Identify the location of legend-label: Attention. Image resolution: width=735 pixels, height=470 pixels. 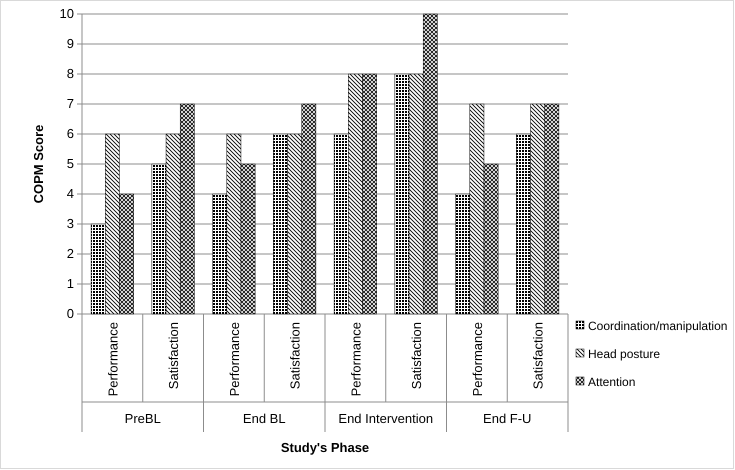
(612, 382).